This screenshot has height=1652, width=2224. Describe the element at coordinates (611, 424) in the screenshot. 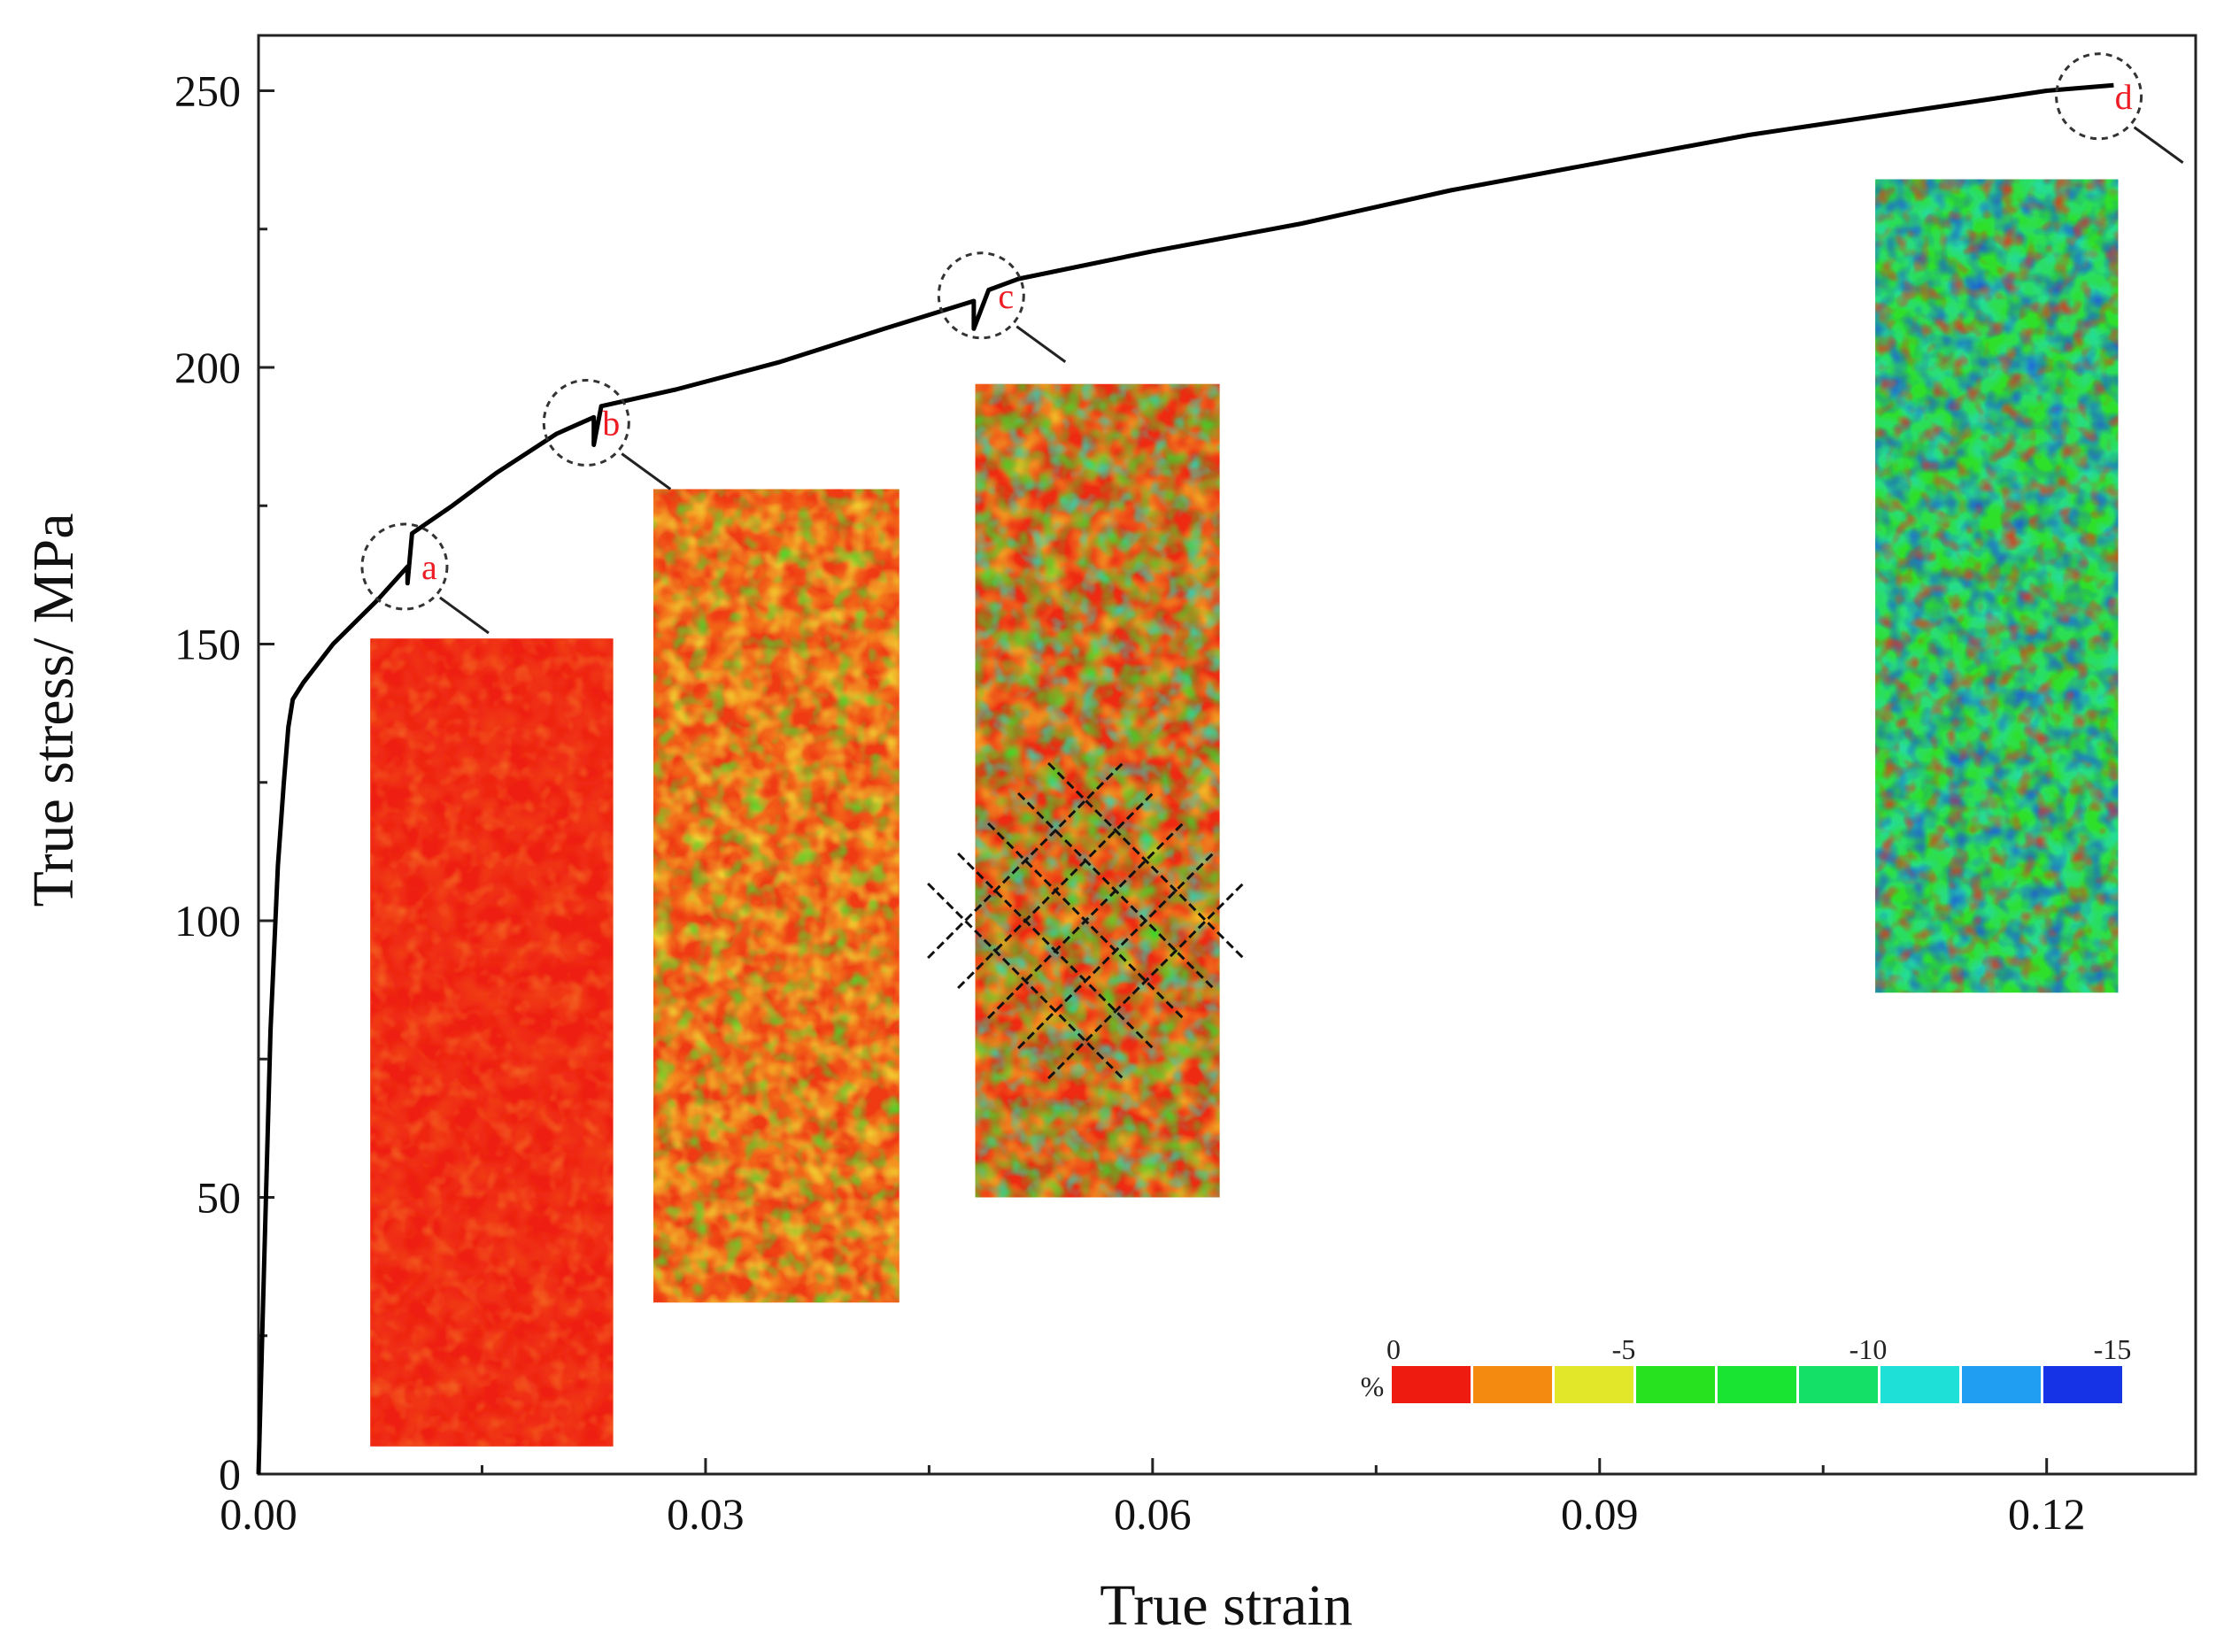

I see `marker-label-b: b` at that location.